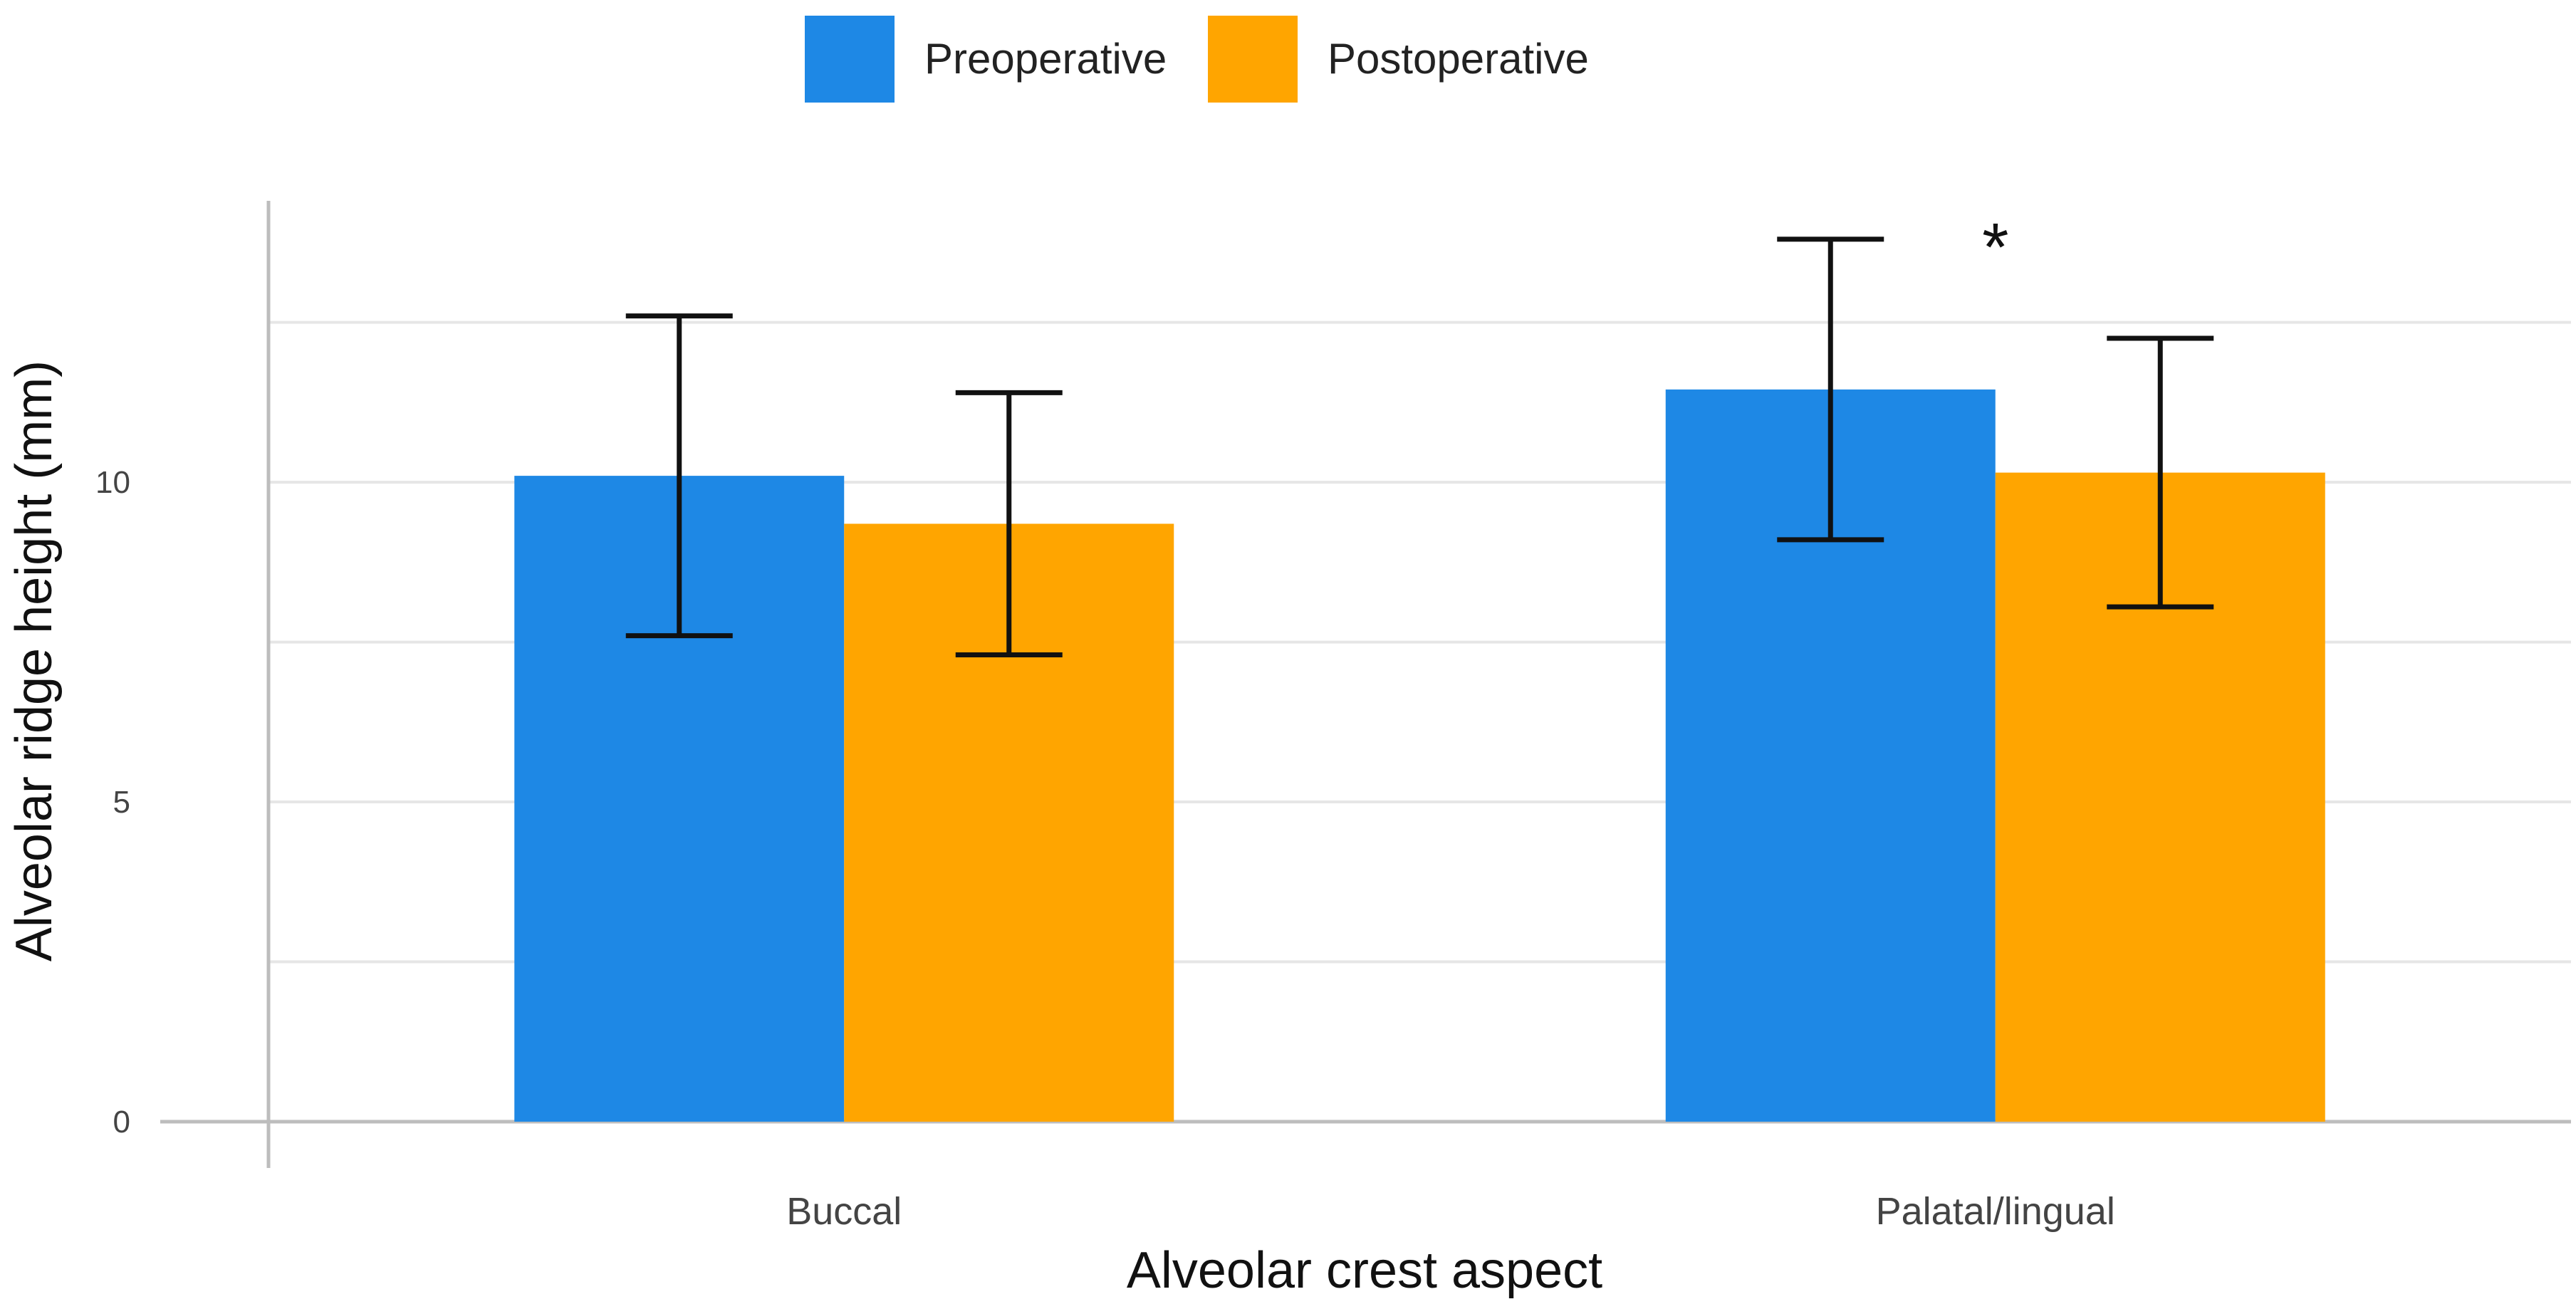 Image resolution: width=2576 pixels, height=1304 pixels. I want to click on significance-marker: *, so click(1995, 247).